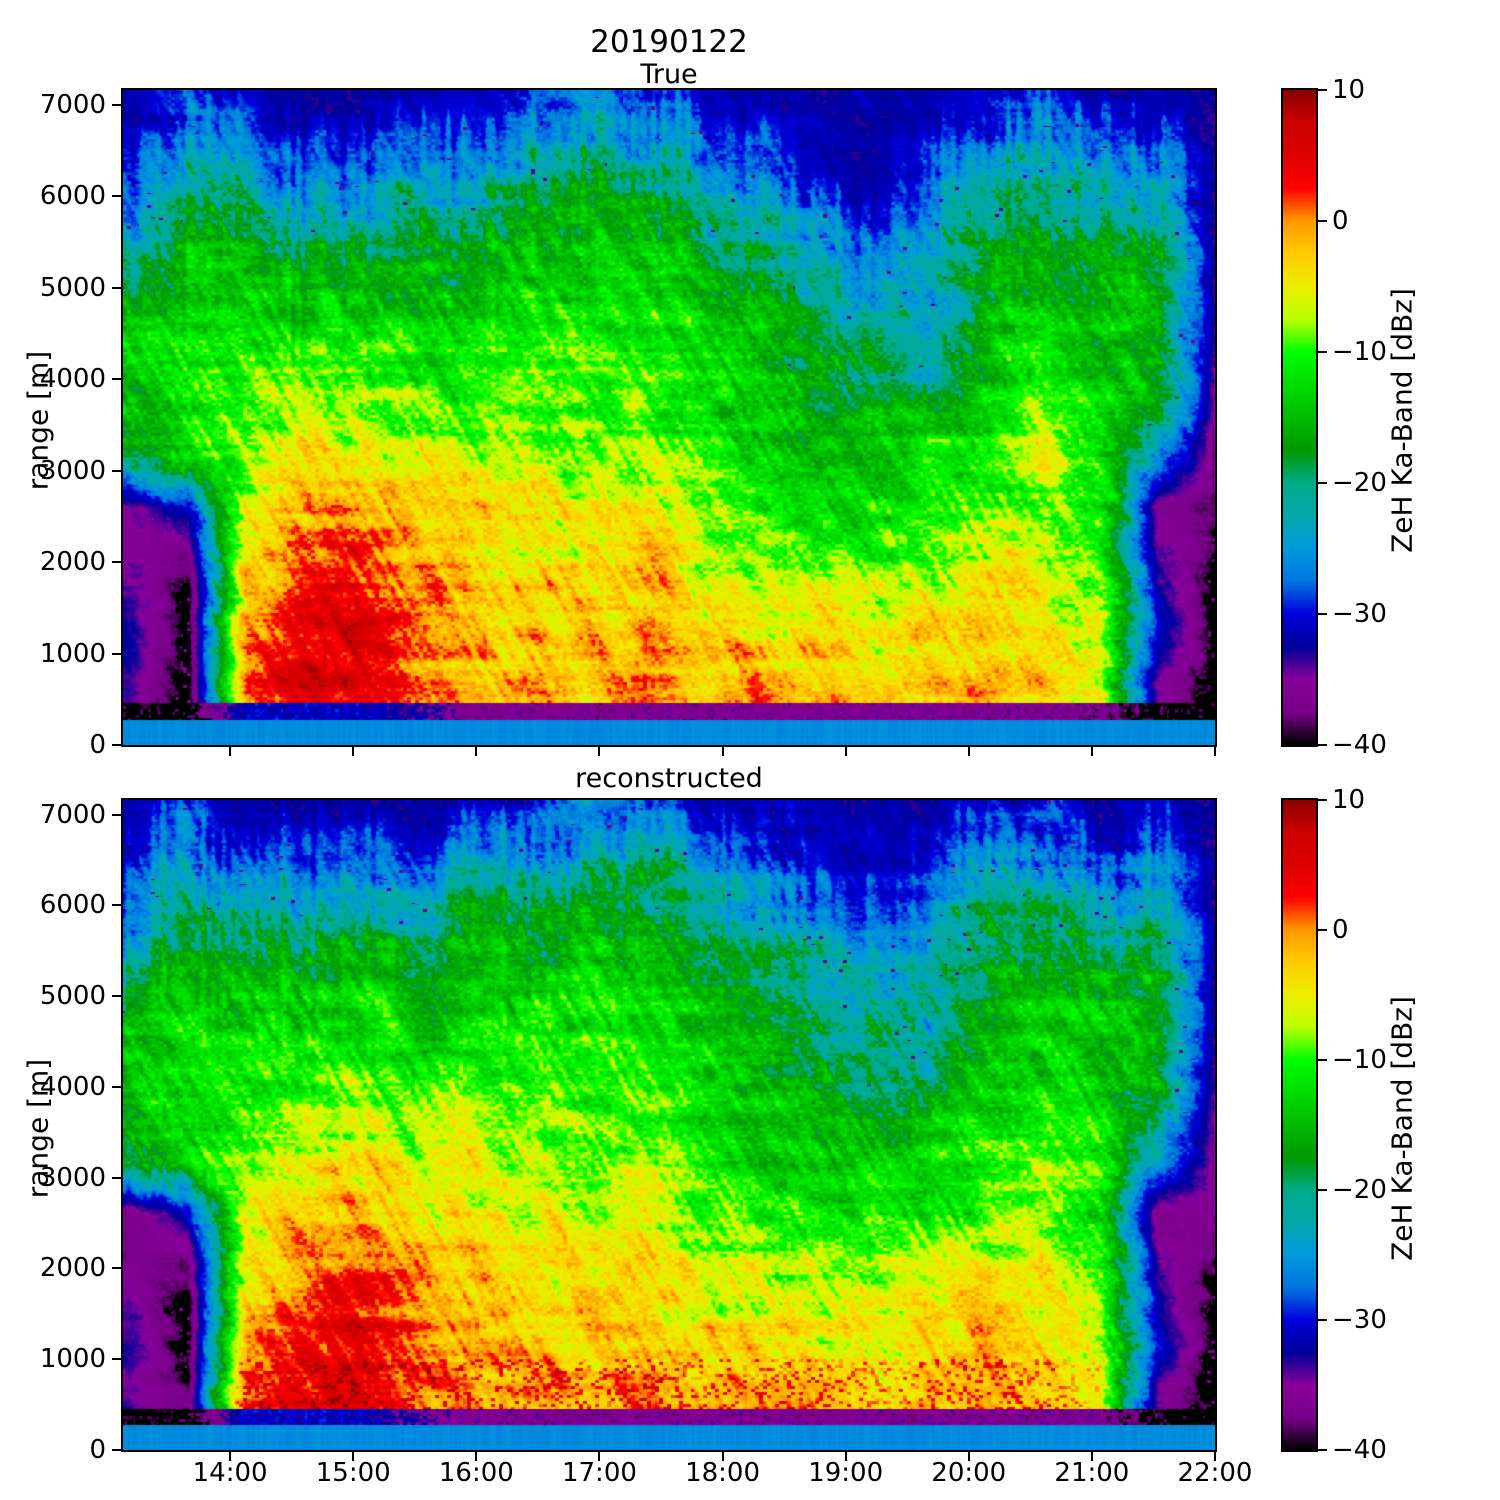 The image size is (1500, 1500). What do you see at coordinates (969, 1473) in the screenshot?
I see `x-tick-label: 20:00` at bounding box center [969, 1473].